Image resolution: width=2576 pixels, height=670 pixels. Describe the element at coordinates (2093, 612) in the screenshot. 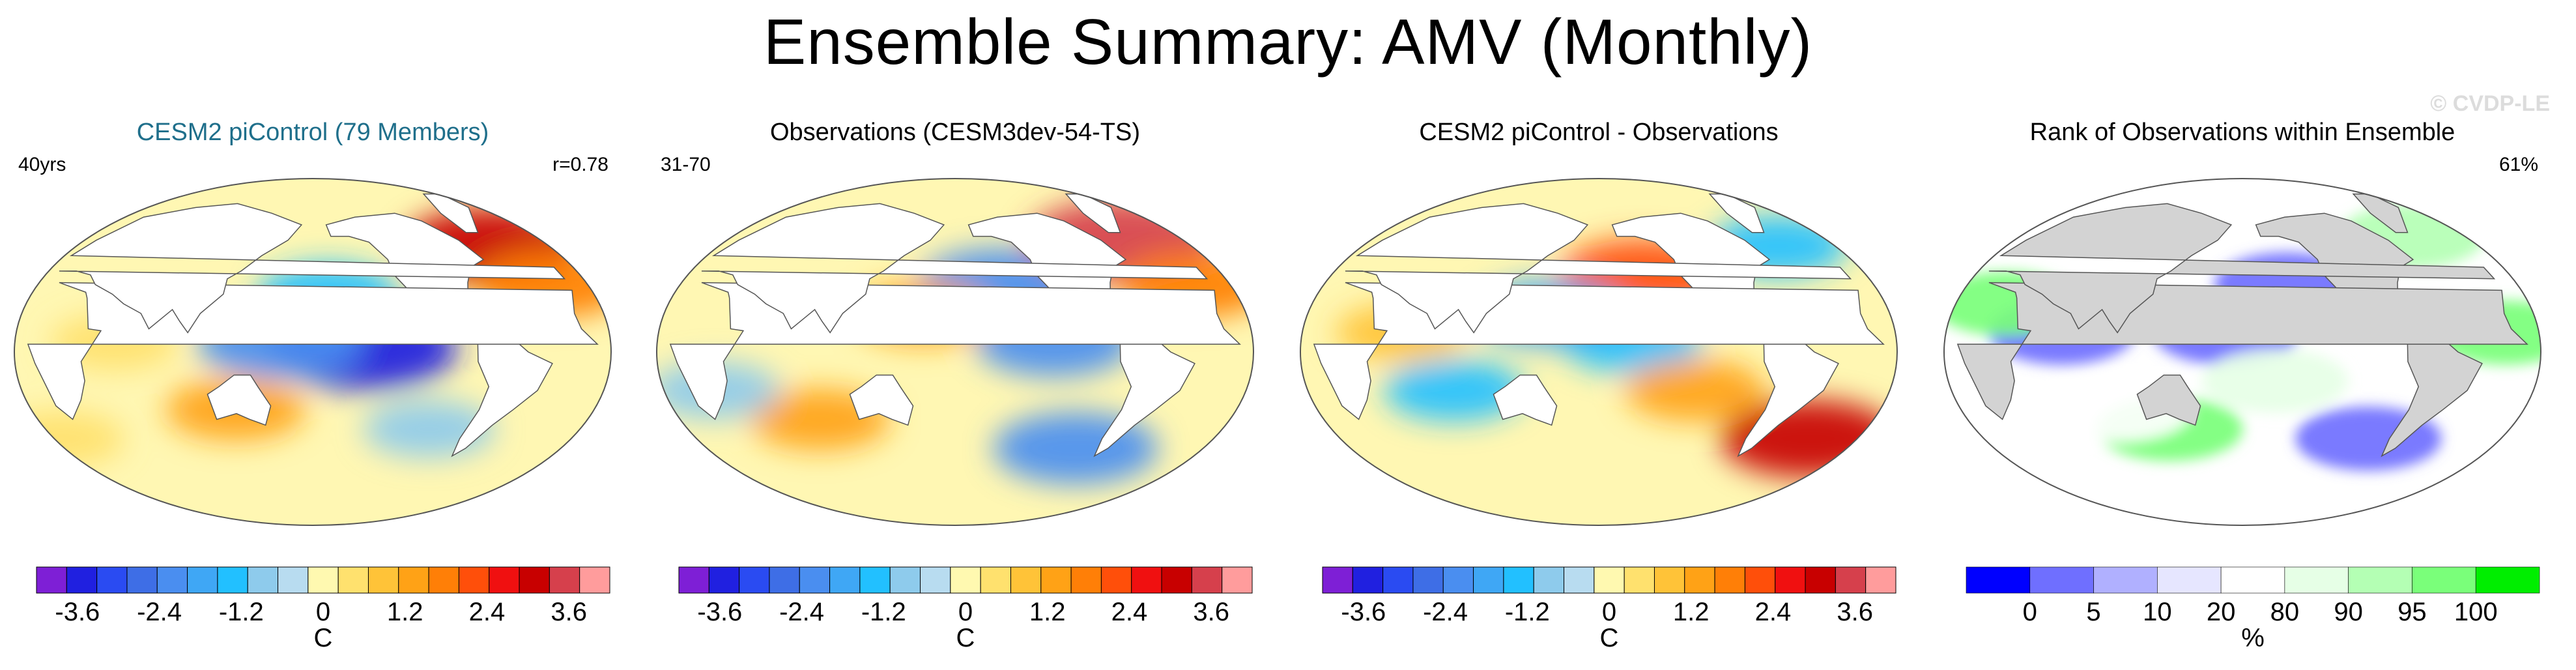

I see `colorbar-tick-label: 5` at that location.